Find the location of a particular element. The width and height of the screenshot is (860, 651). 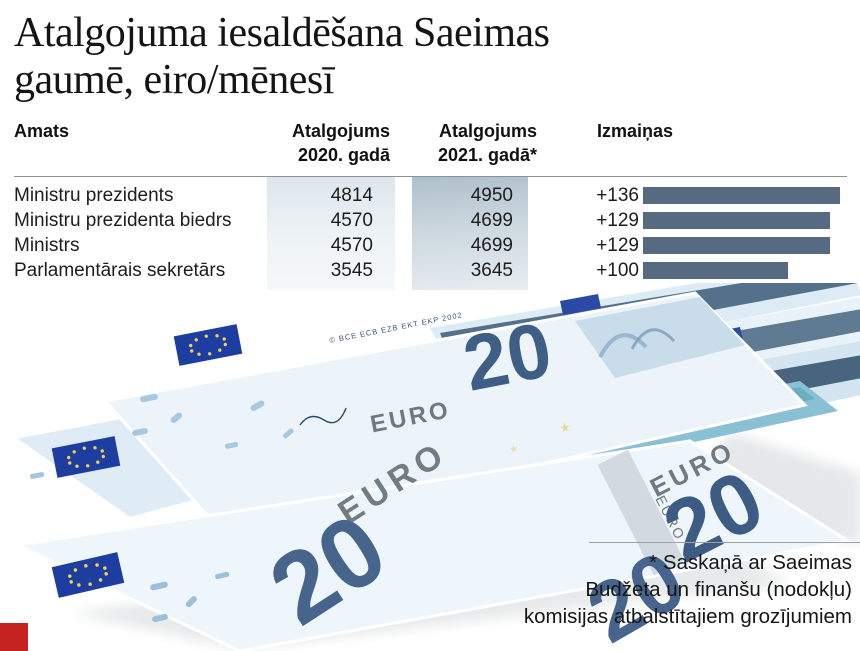

row-label: Ministru prezidents is located at coordinates (94, 195).